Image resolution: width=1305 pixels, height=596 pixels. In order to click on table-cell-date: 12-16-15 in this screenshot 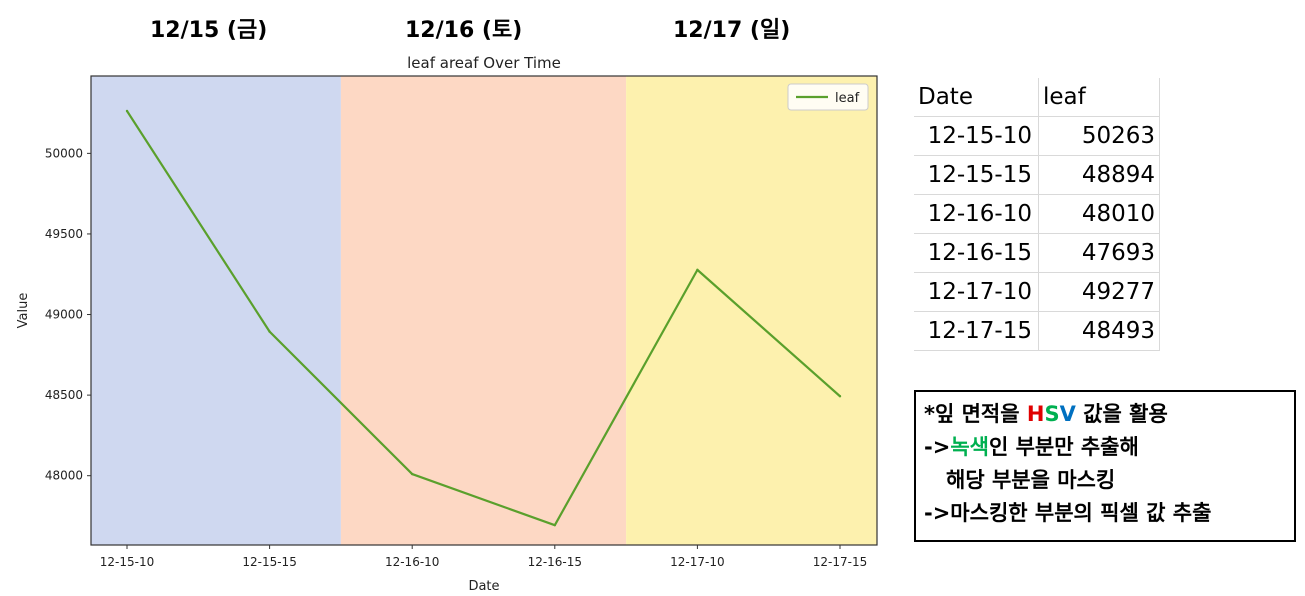, I will do `click(976, 253)`.